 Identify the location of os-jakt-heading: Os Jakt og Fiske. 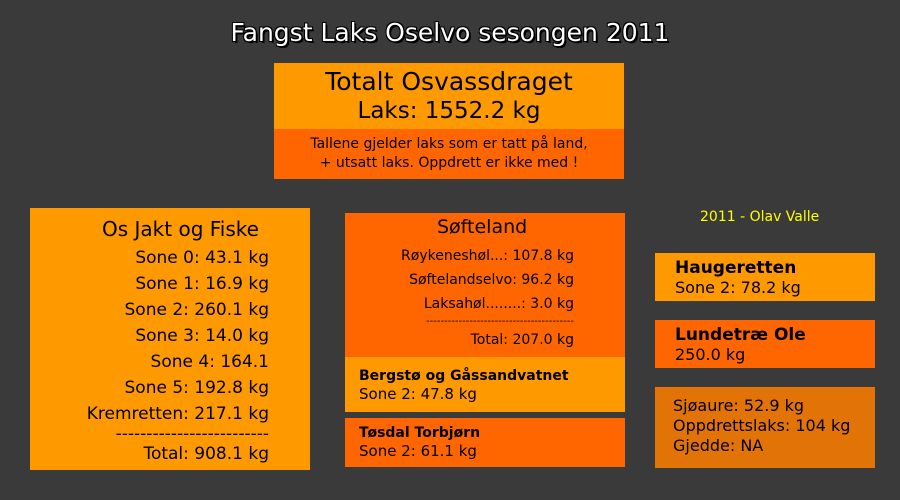
(180, 229).